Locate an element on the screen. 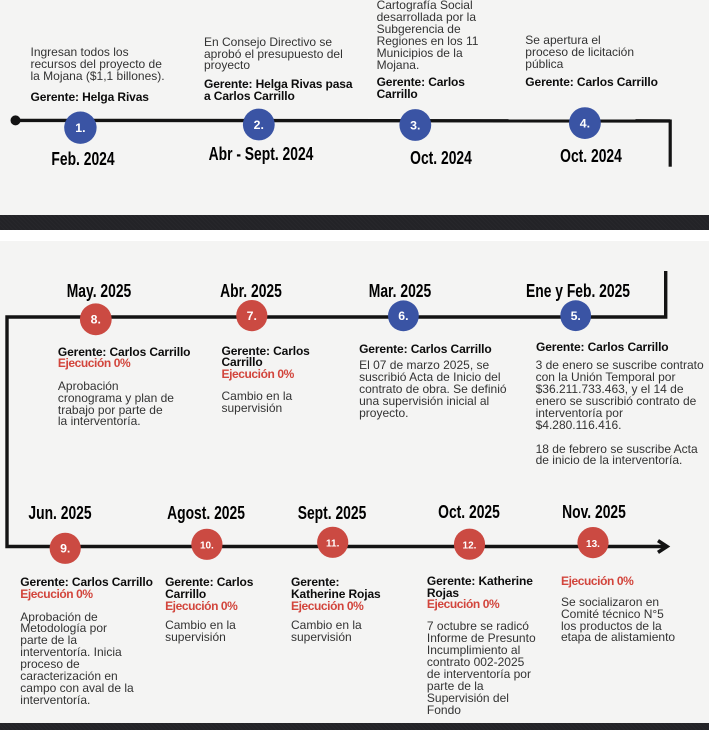  svg-text: 5. is located at coordinates (576, 316).